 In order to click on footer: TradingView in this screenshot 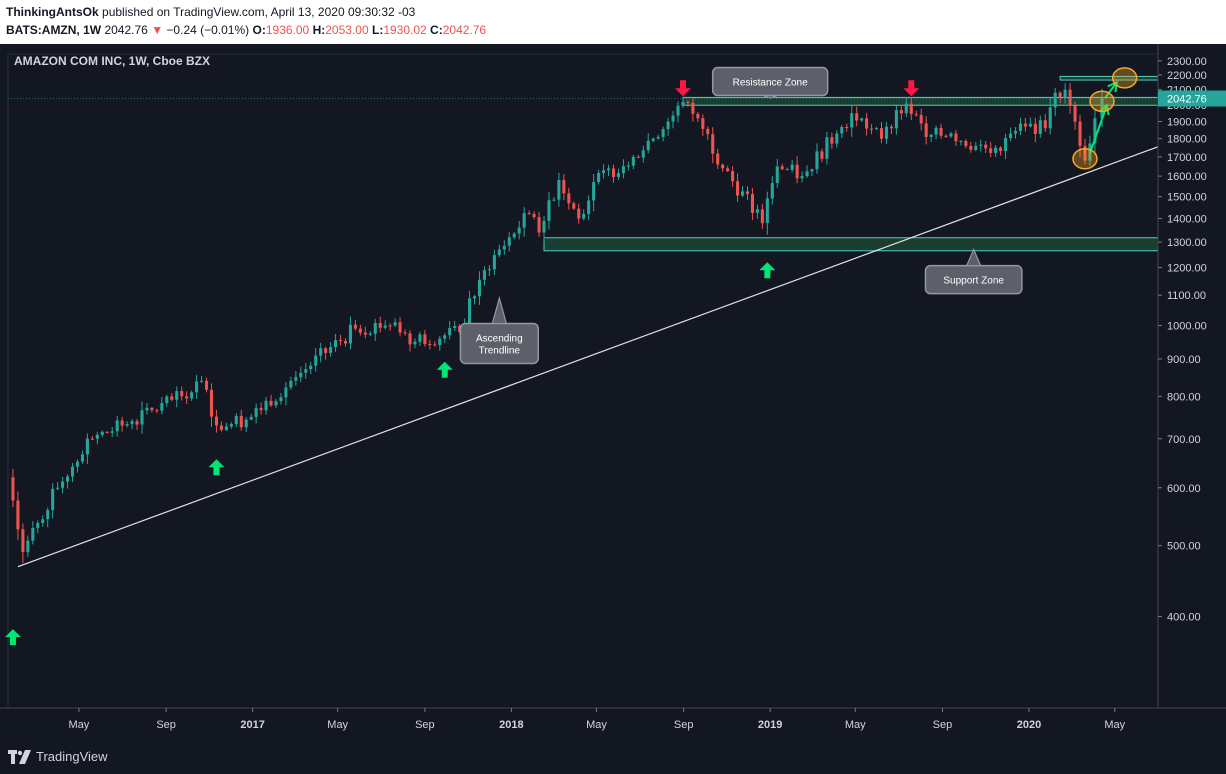, I will do `click(613, 756)`.